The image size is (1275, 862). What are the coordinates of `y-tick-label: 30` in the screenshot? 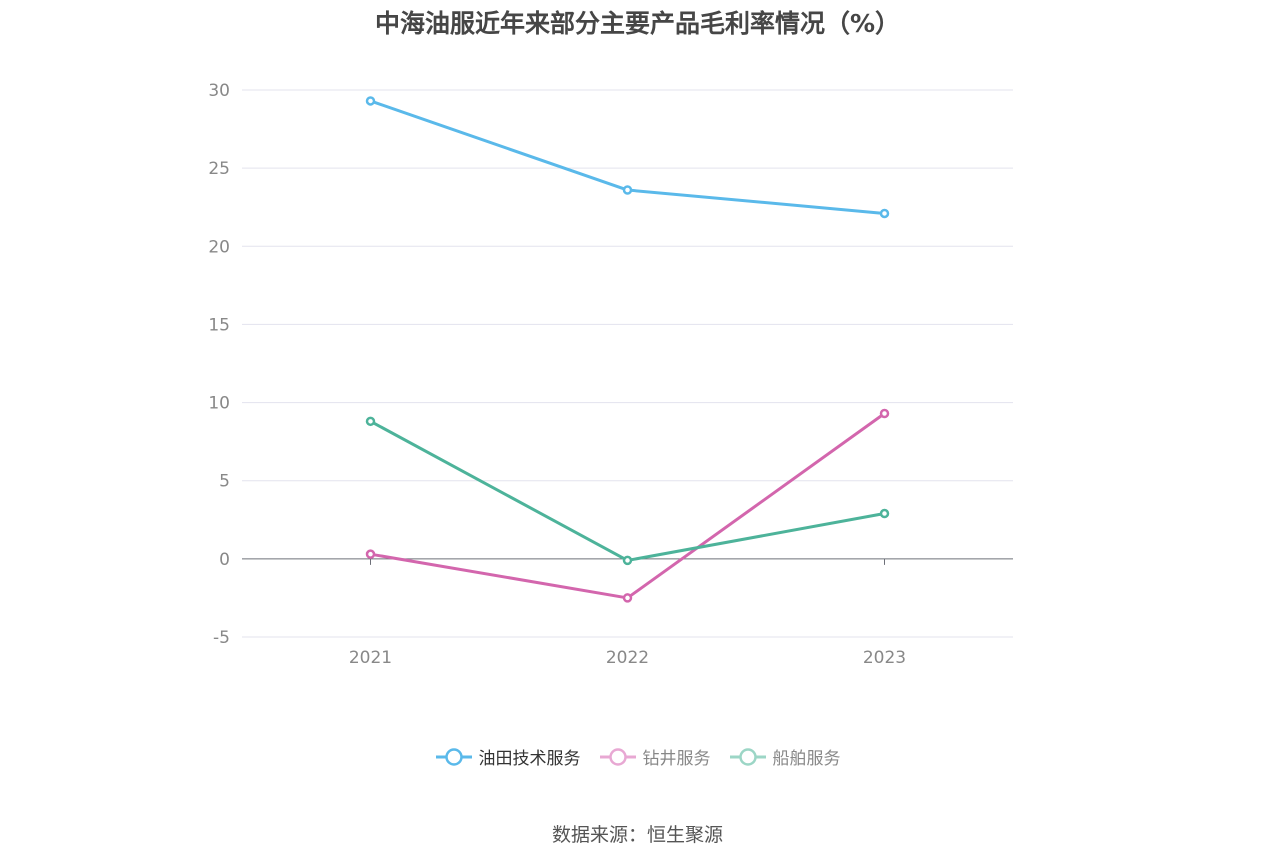 It's located at (219, 91).